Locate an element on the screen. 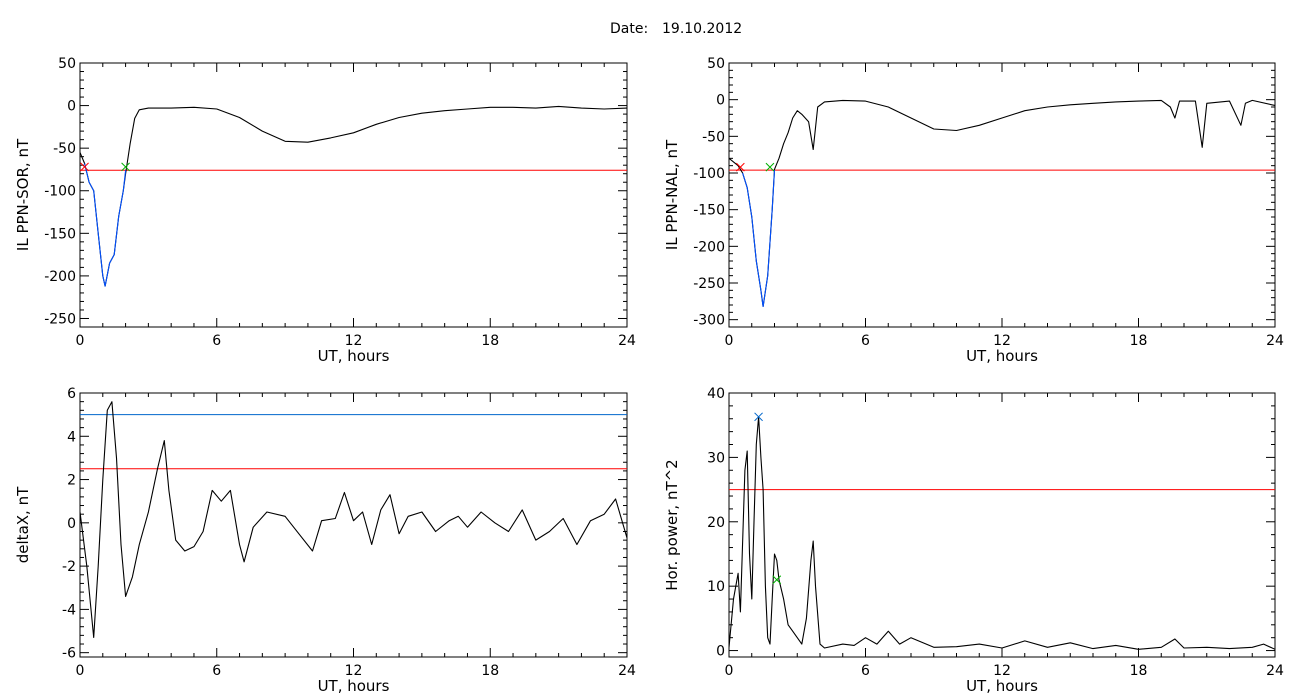 The width and height of the screenshot is (1300, 700). y-axis-label: IL PPN-SOR, nT is located at coordinates (23, 194).